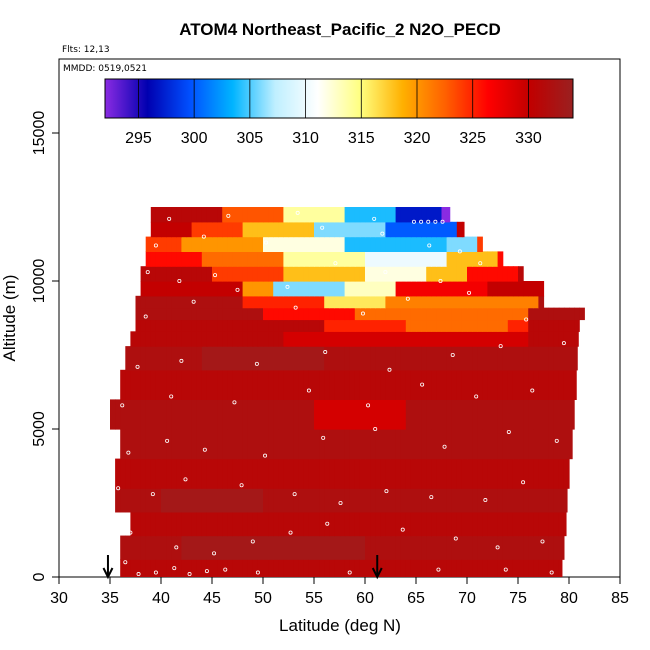 The height and width of the screenshot is (650, 650). What do you see at coordinates (39, 281) in the screenshot?
I see `y-tick-label: 10000` at bounding box center [39, 281].